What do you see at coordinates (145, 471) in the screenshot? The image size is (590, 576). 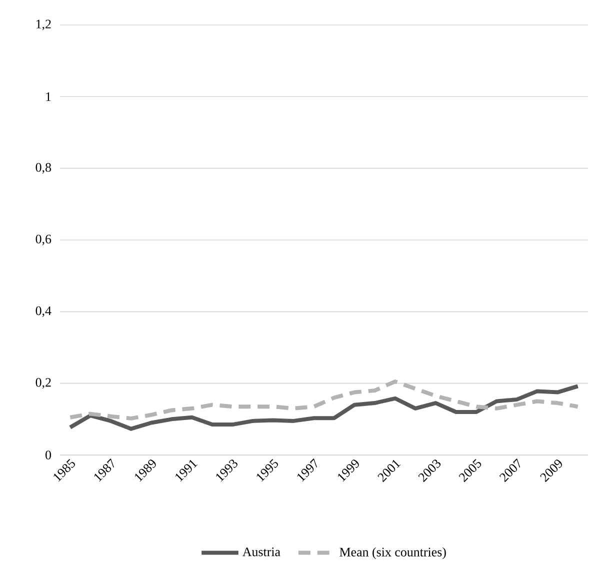 I see `x-tick-label: 1989` at bounding box center [145, 471].